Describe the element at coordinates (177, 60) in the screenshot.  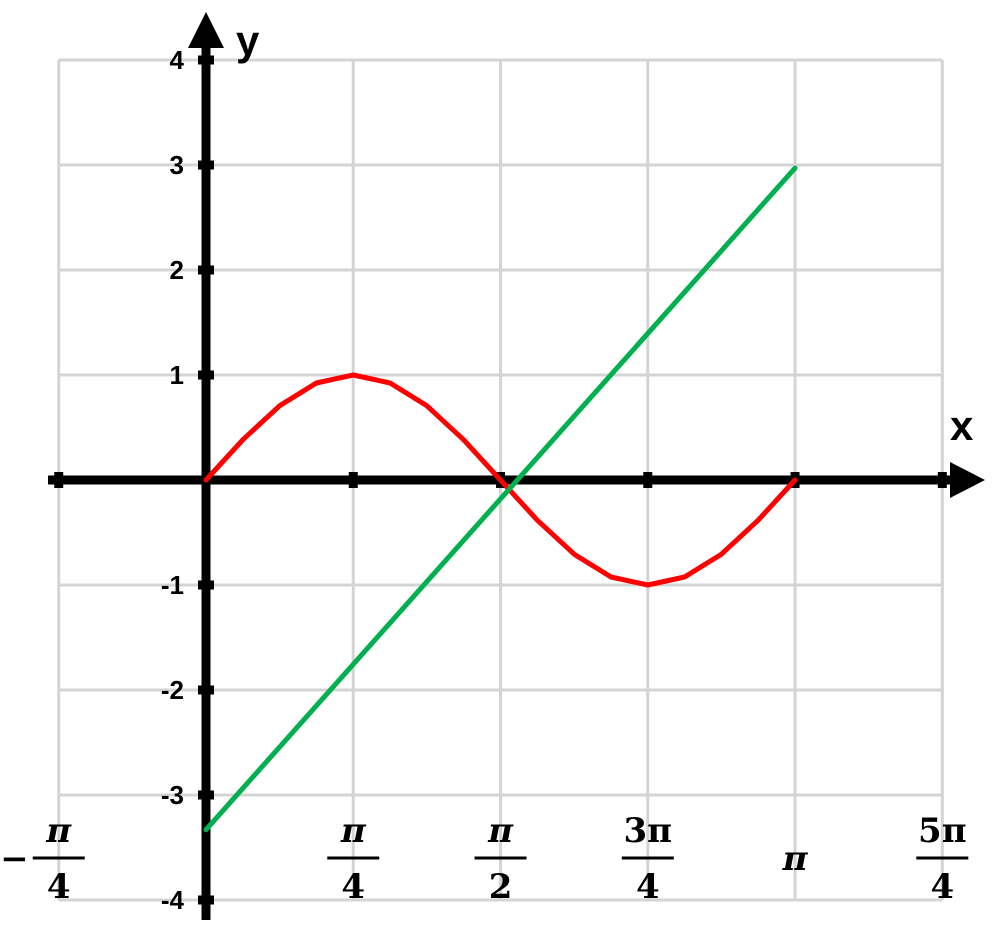
I see `y-tick-label: 4` at that location.